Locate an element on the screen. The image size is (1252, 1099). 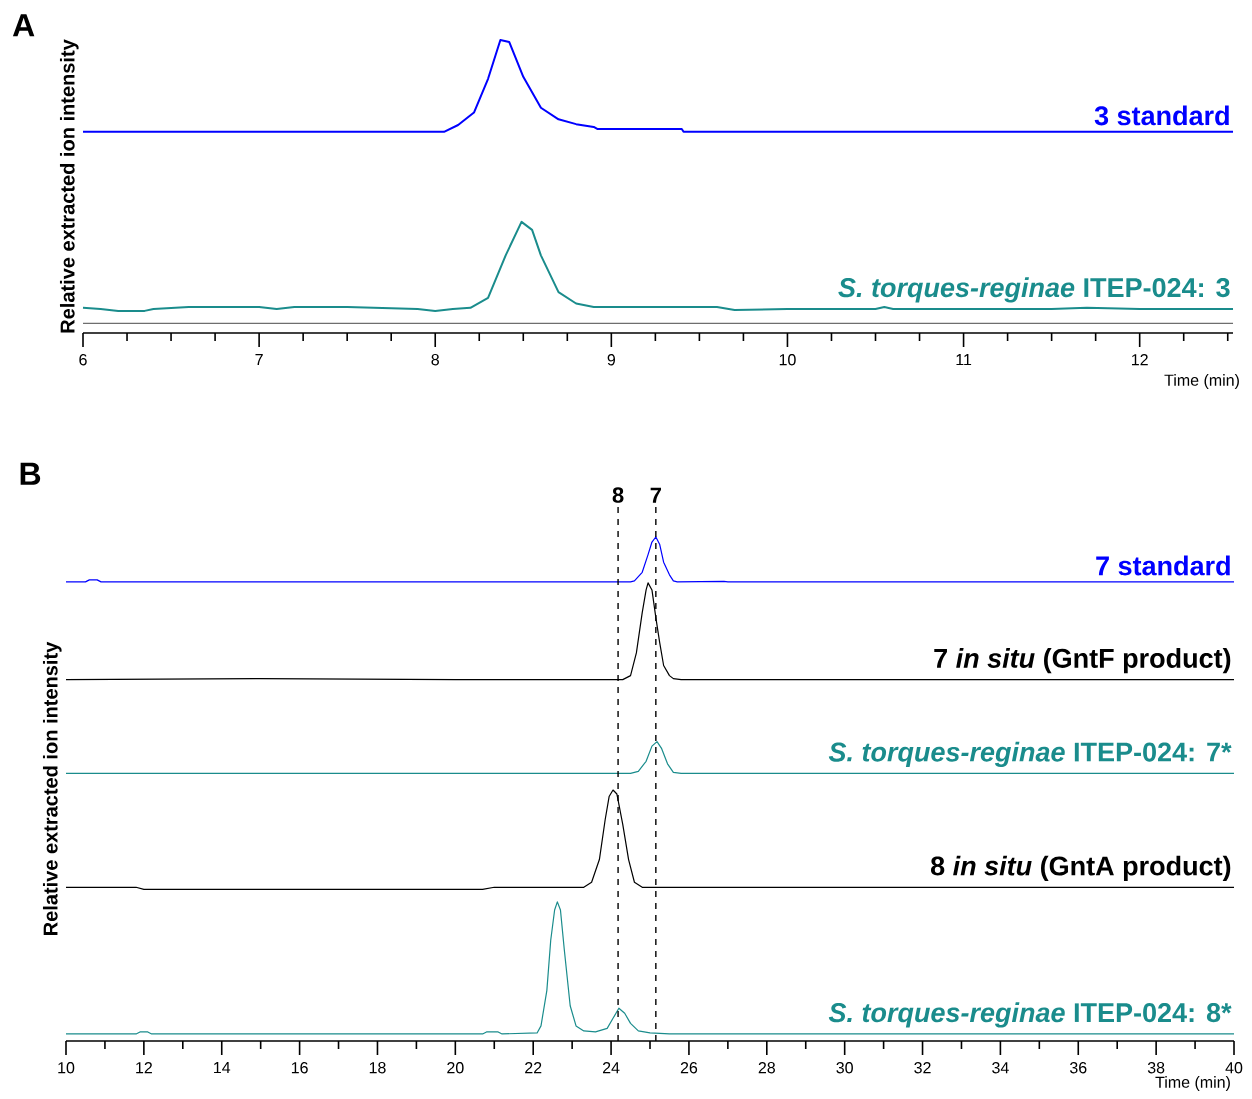
x-tick-label: 30 is located at coordinates (844, 1068).